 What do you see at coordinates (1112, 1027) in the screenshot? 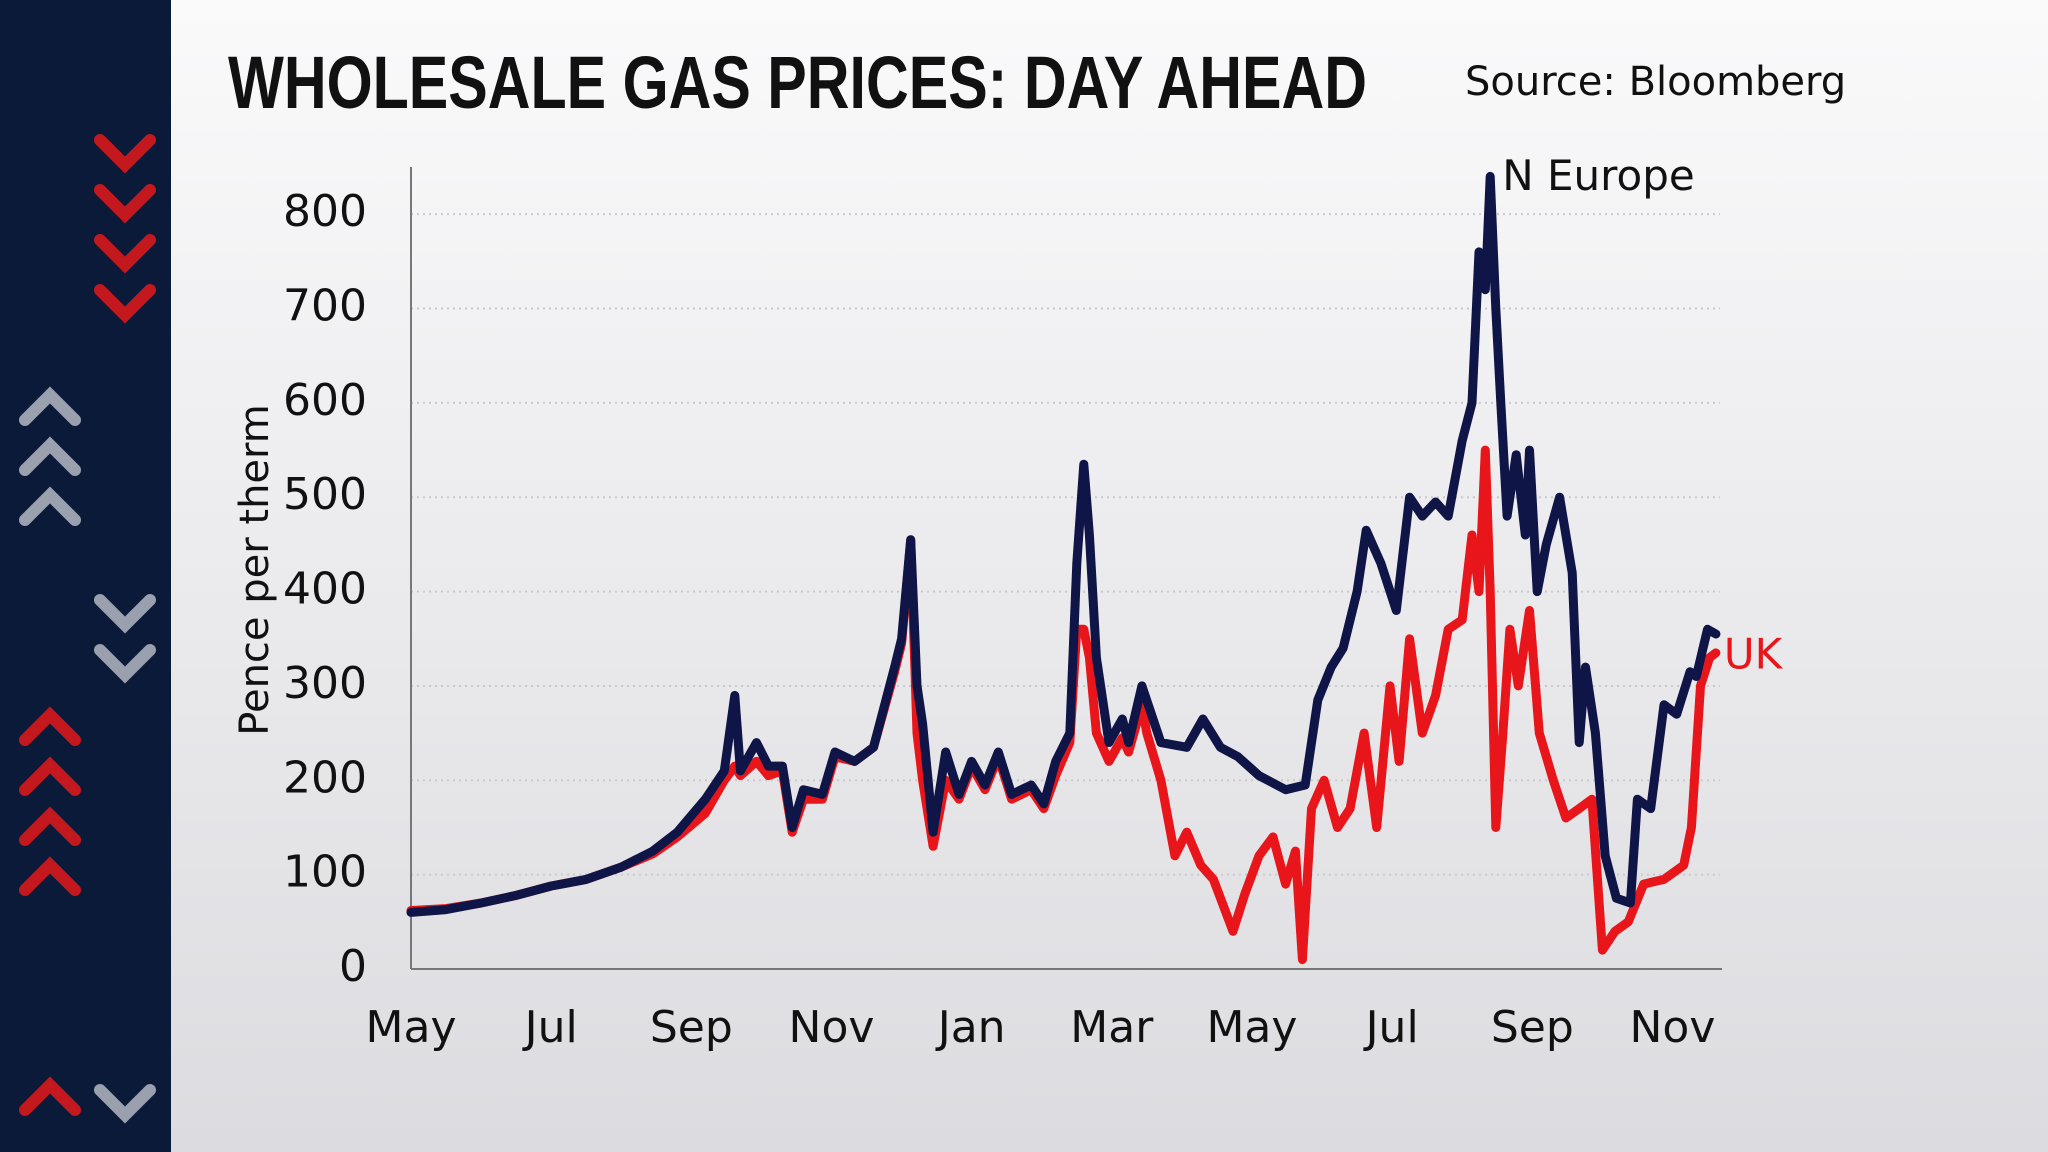
I see `x-tick-label: Mar` at bounding box center [1112, 1027].